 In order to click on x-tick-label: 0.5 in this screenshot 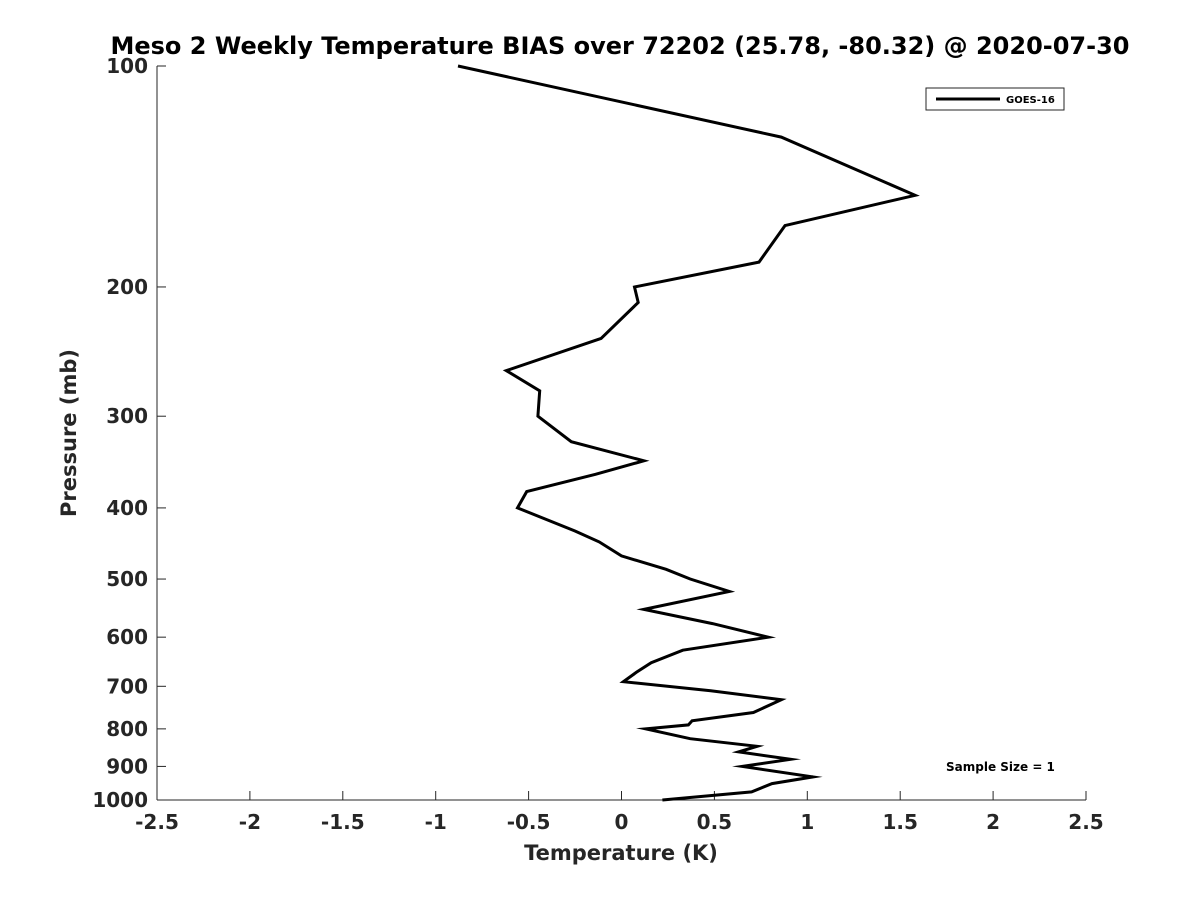, I will do `click(714, 822)`.